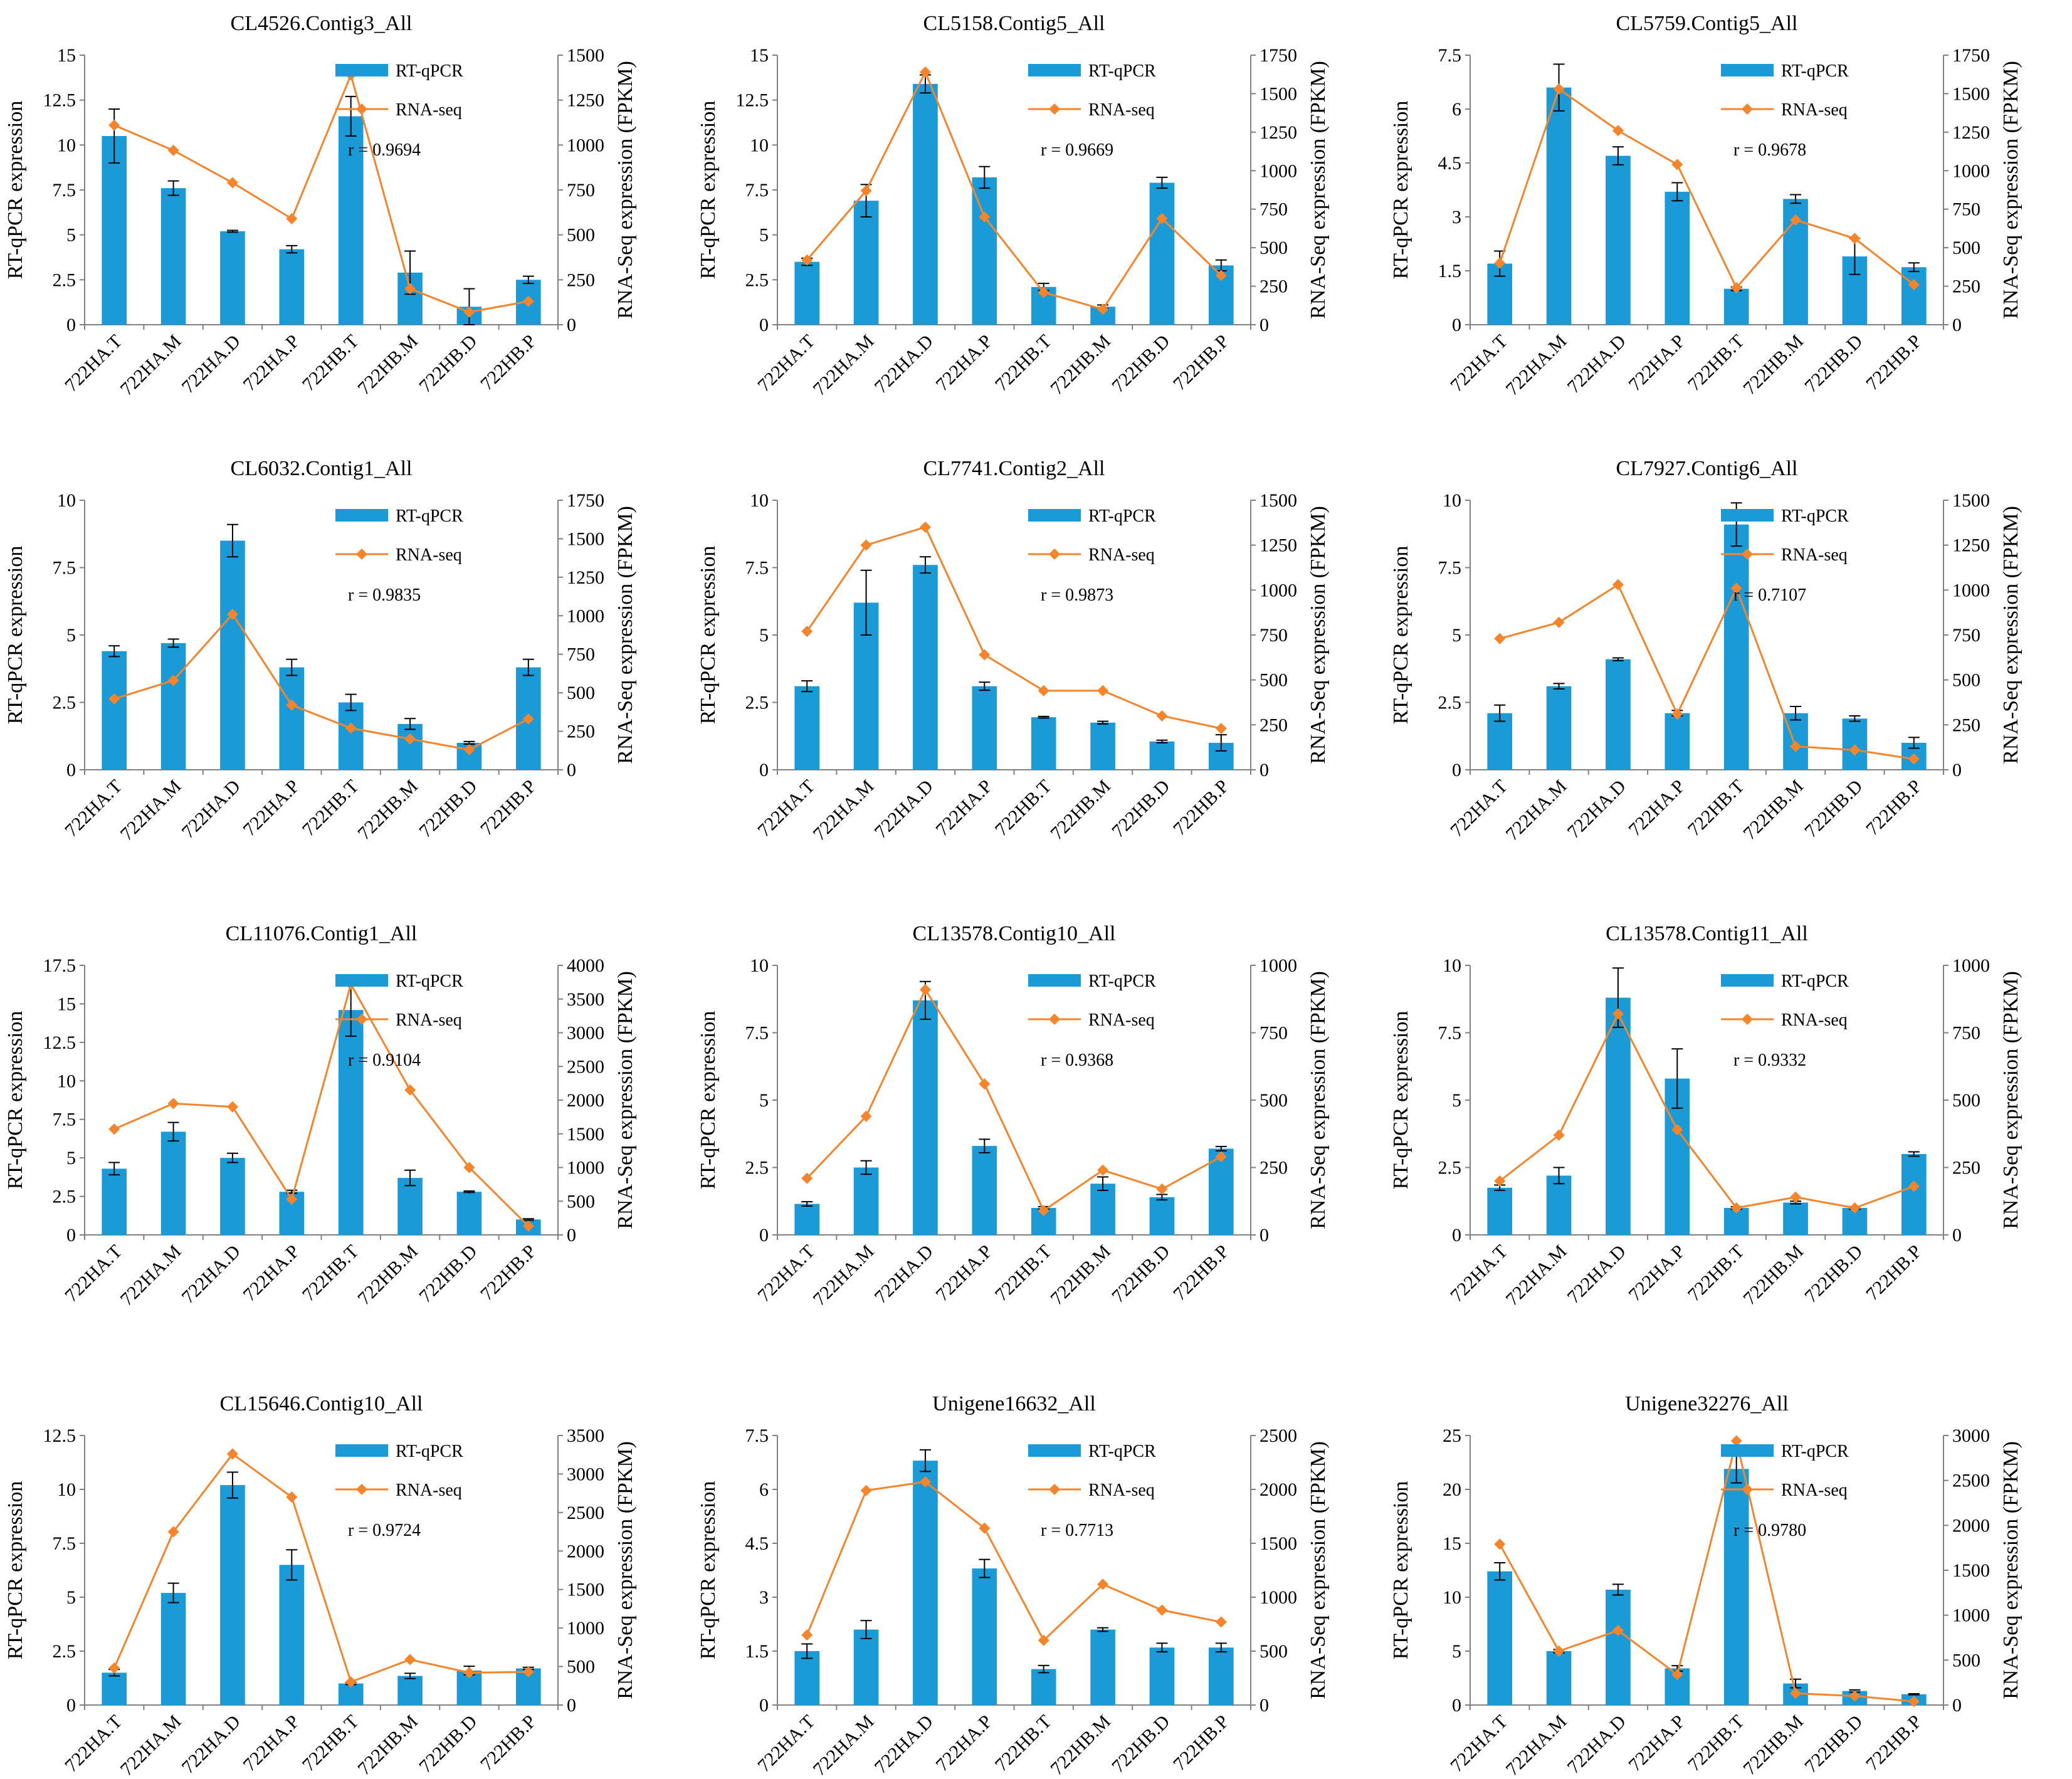  What do you see at coordinates (64, 703) in the screenshot?
I see `y-tick-label: 2.5` at bounding box center [64, 703].